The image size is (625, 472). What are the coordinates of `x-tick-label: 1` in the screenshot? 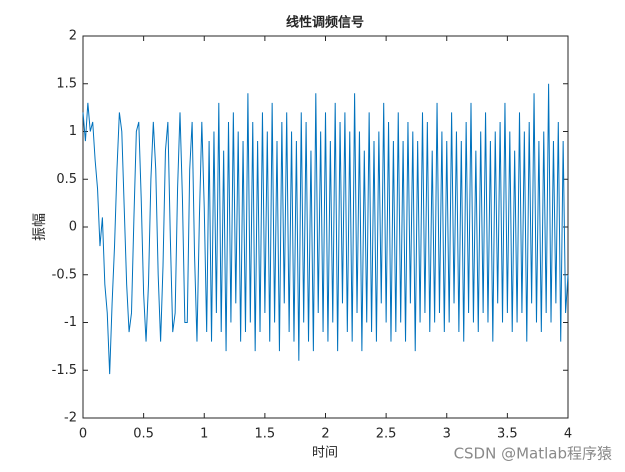 It's located at (204, 434).